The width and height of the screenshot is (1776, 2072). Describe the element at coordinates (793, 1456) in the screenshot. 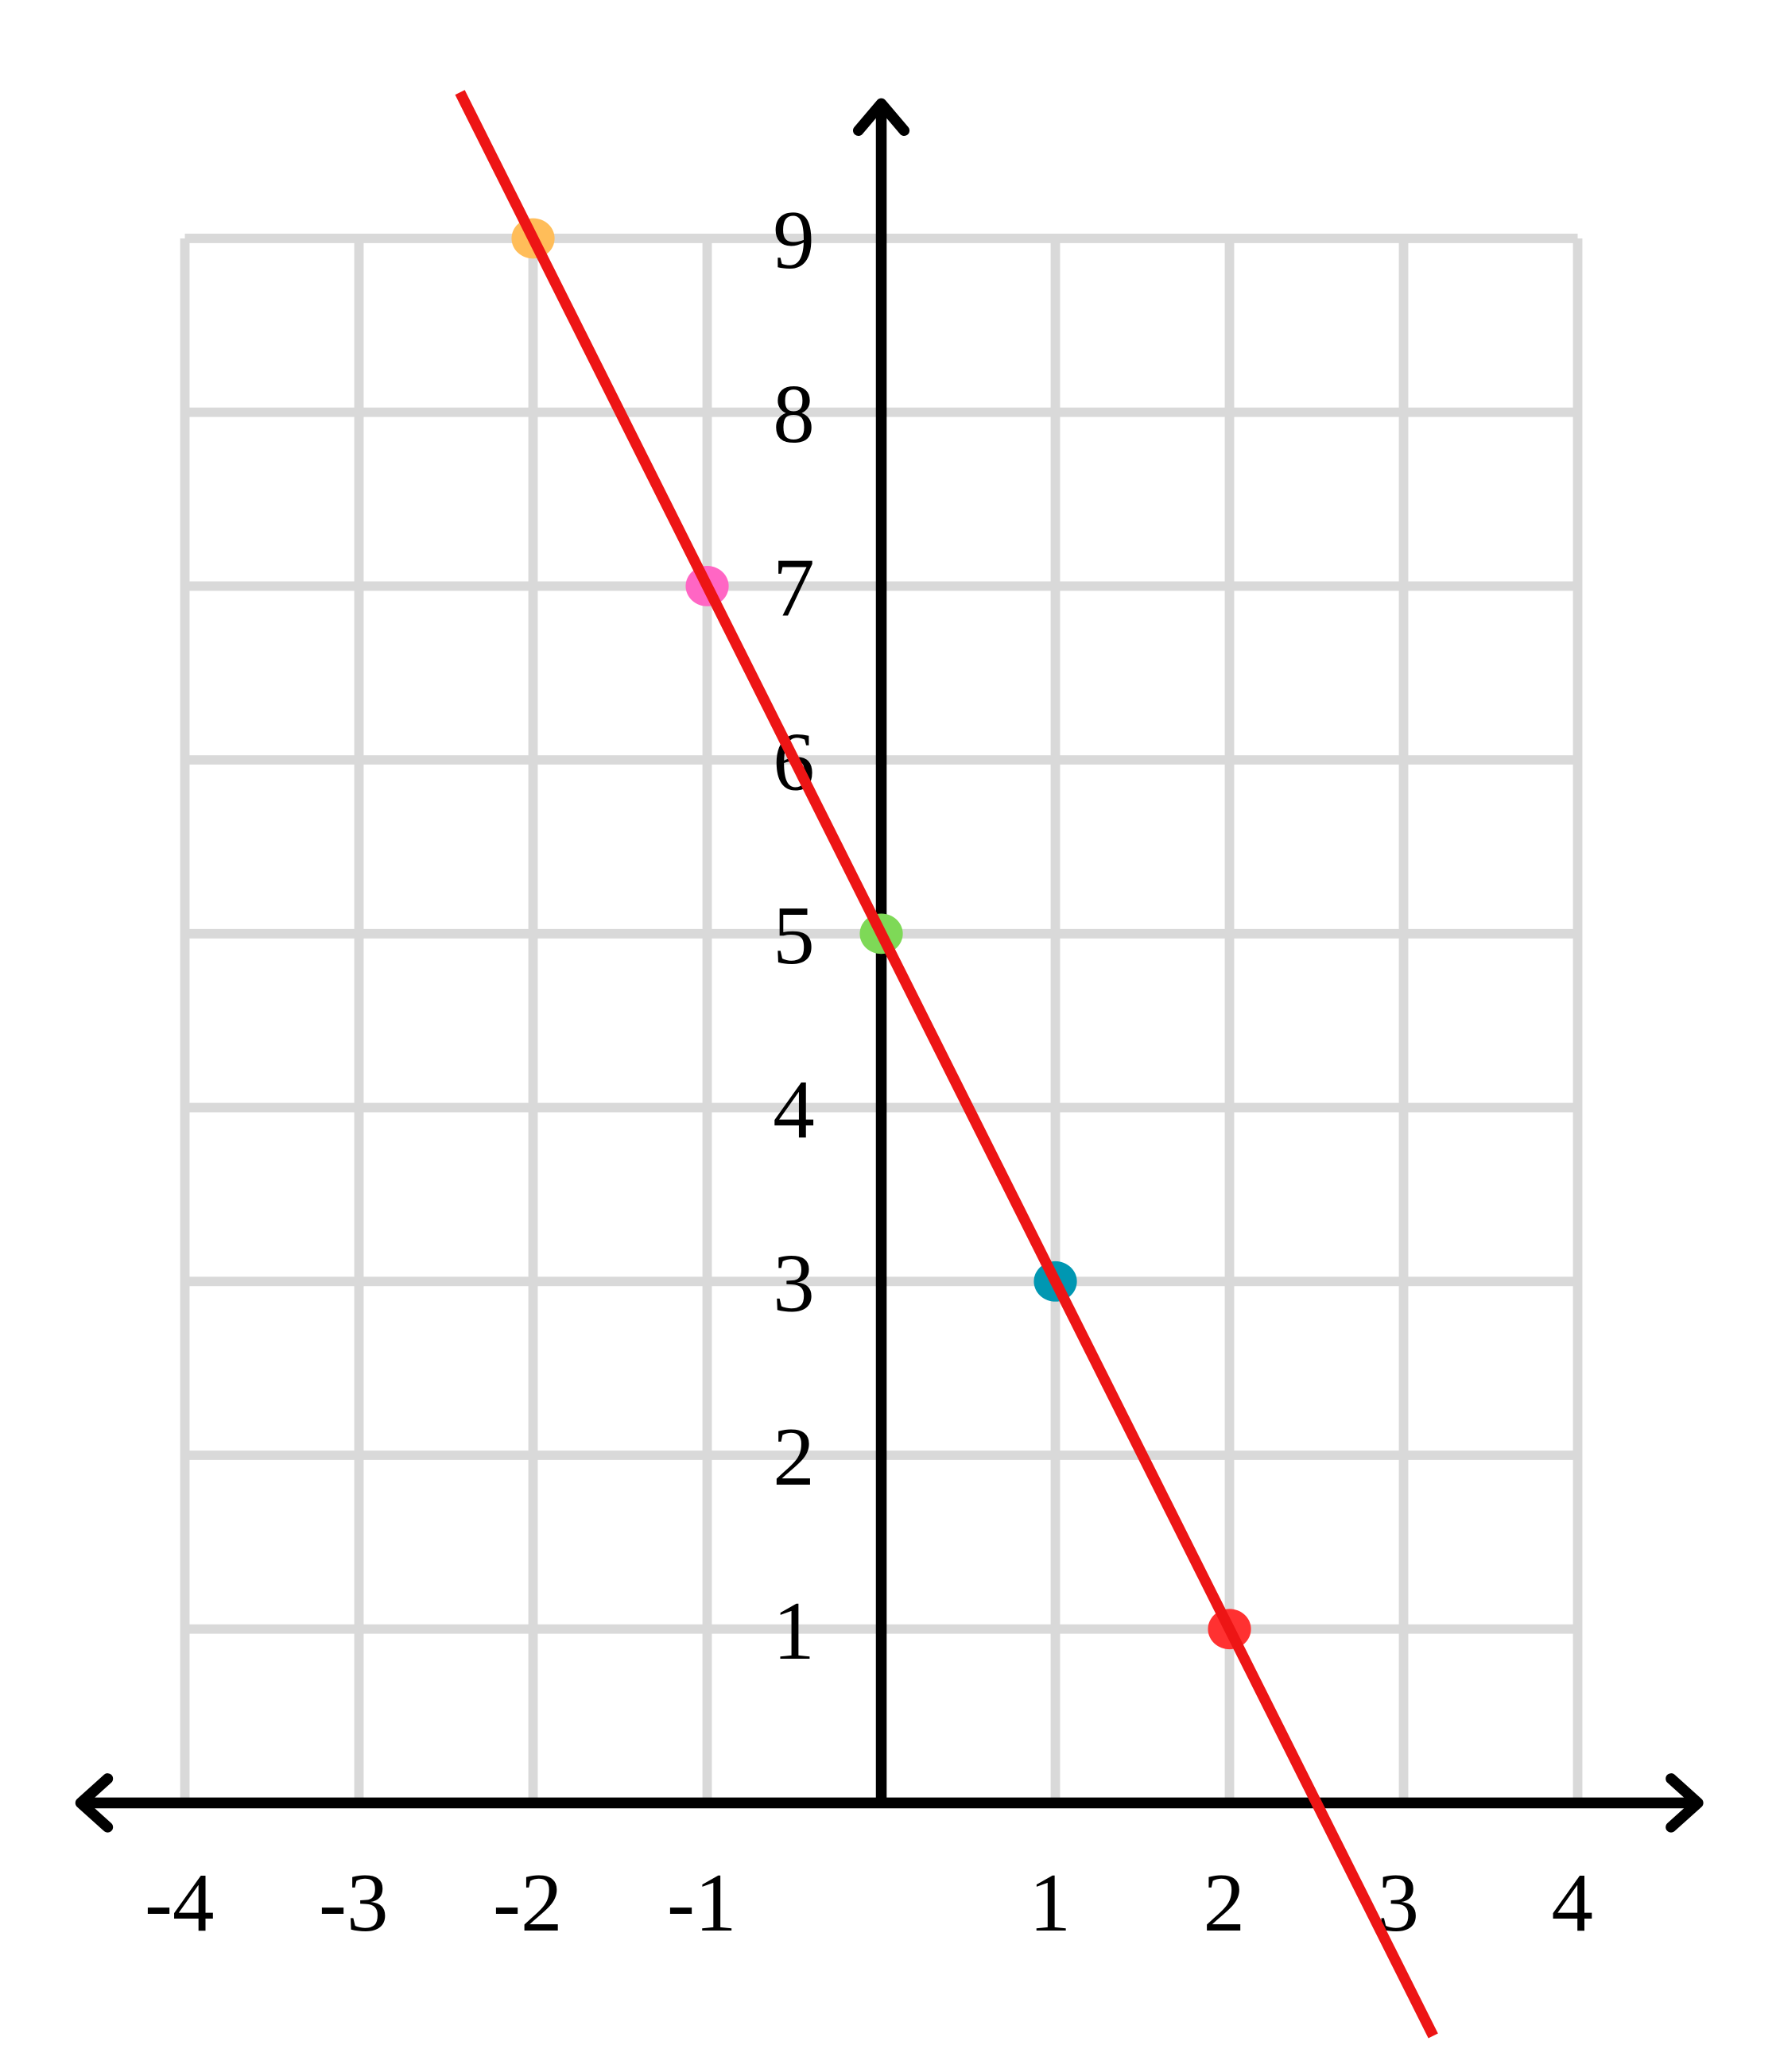

I see `y-tick-label: 2` at that location.